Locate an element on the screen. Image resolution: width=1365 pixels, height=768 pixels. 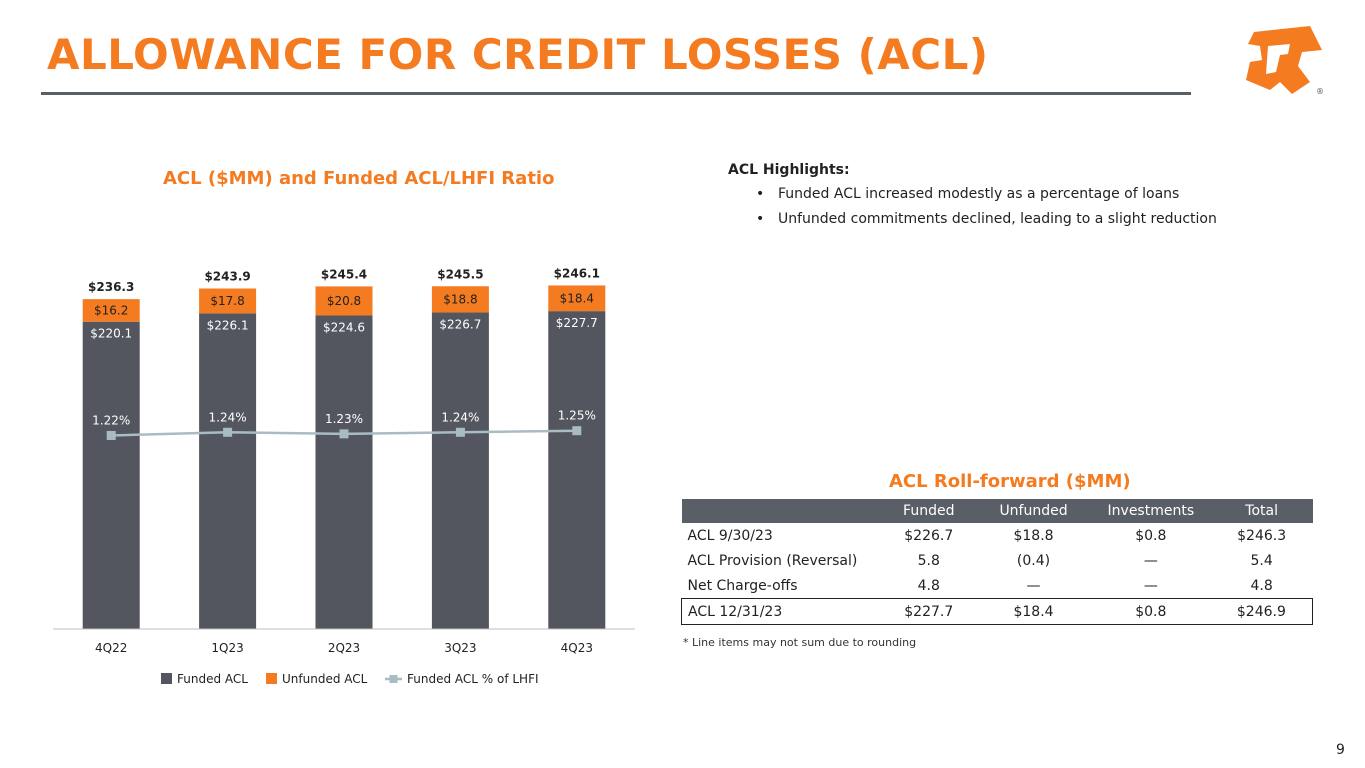
highlights-heading: ACL Highlights: is located at coordinates (789, 170).